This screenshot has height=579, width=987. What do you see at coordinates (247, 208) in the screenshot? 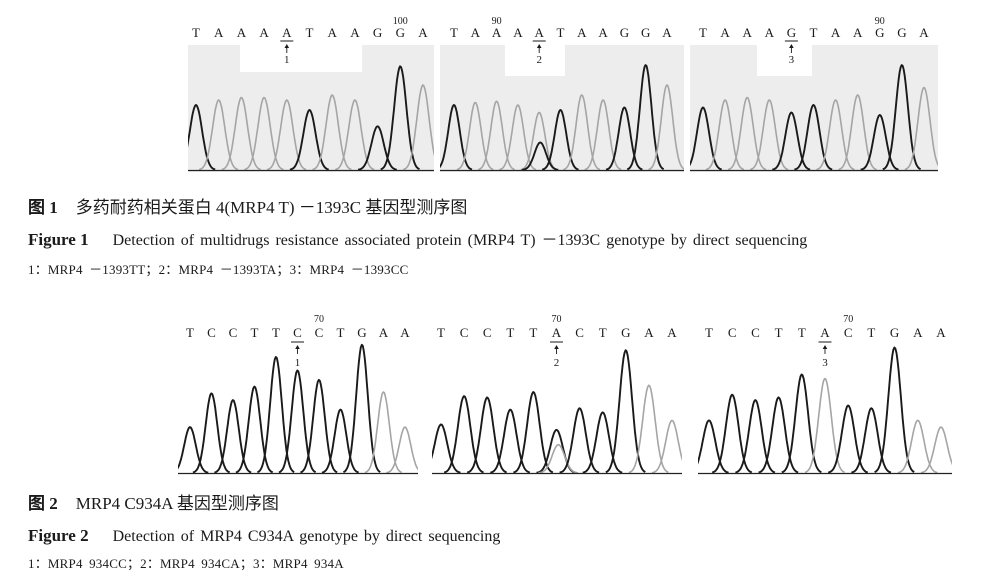
I see `figure-1-caption-cn: 图 1 多药耐药相关蛋白 4(MRP4 T) －1393C 基因型测序图` at bounding box center [247, 208].